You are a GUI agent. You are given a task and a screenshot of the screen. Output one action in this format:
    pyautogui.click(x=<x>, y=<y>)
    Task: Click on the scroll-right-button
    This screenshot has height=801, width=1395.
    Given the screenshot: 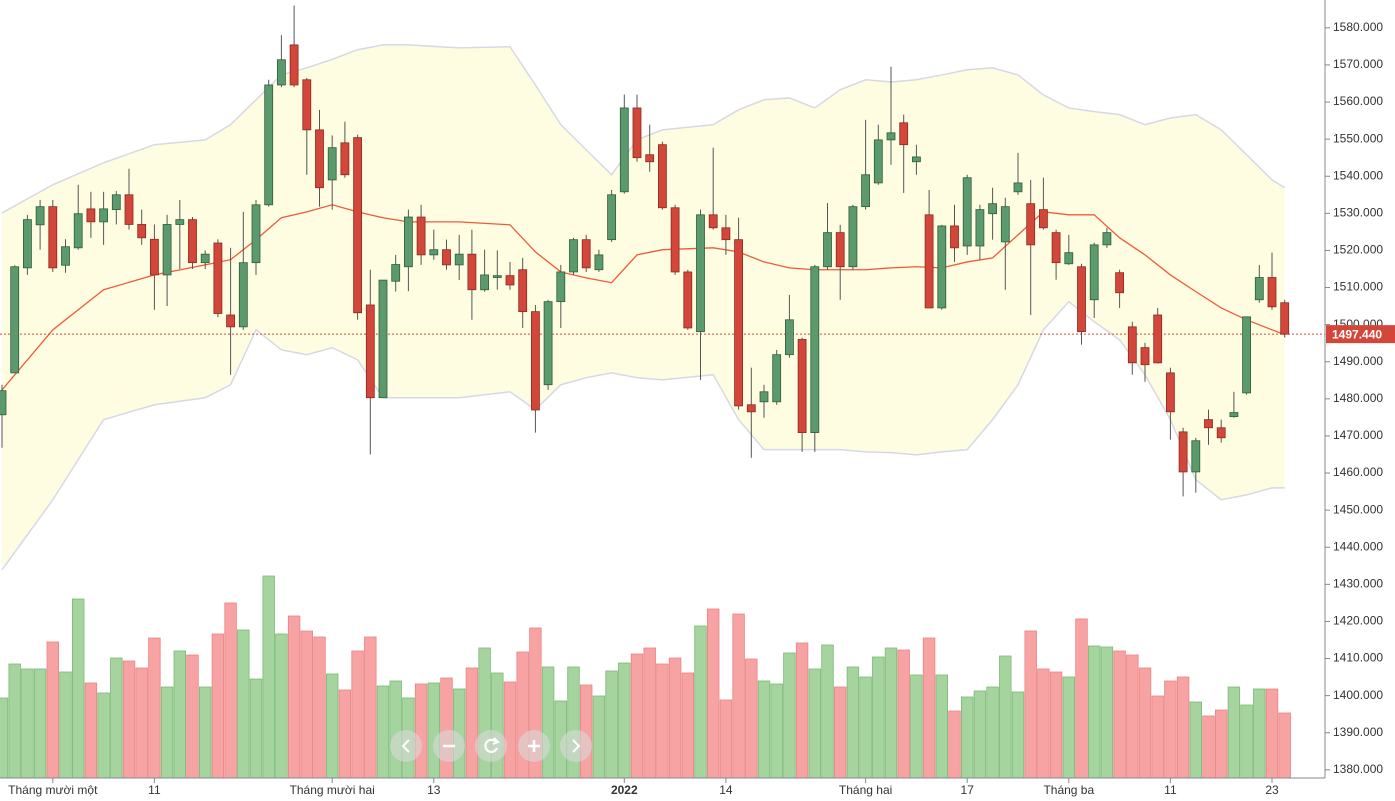 What is the action you would take?
    pyautogui.click(x=576, y=746)
    